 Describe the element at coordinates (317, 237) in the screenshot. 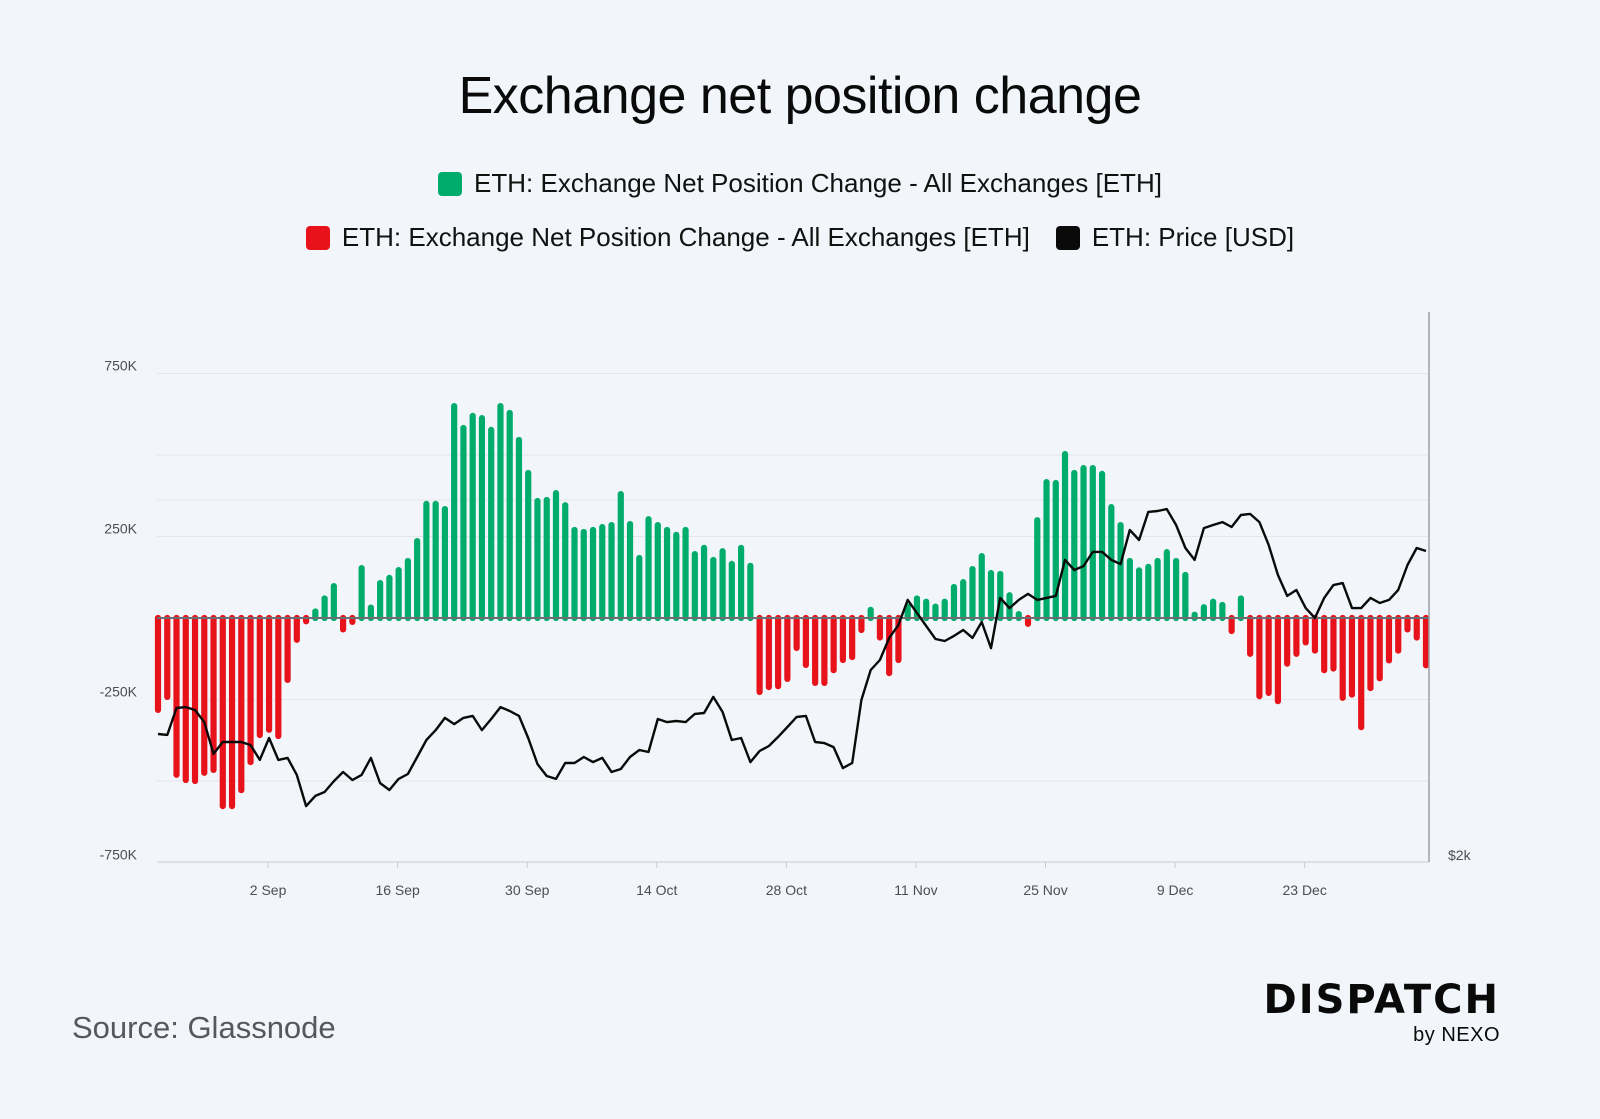

I see `red-square-icon` at that location.